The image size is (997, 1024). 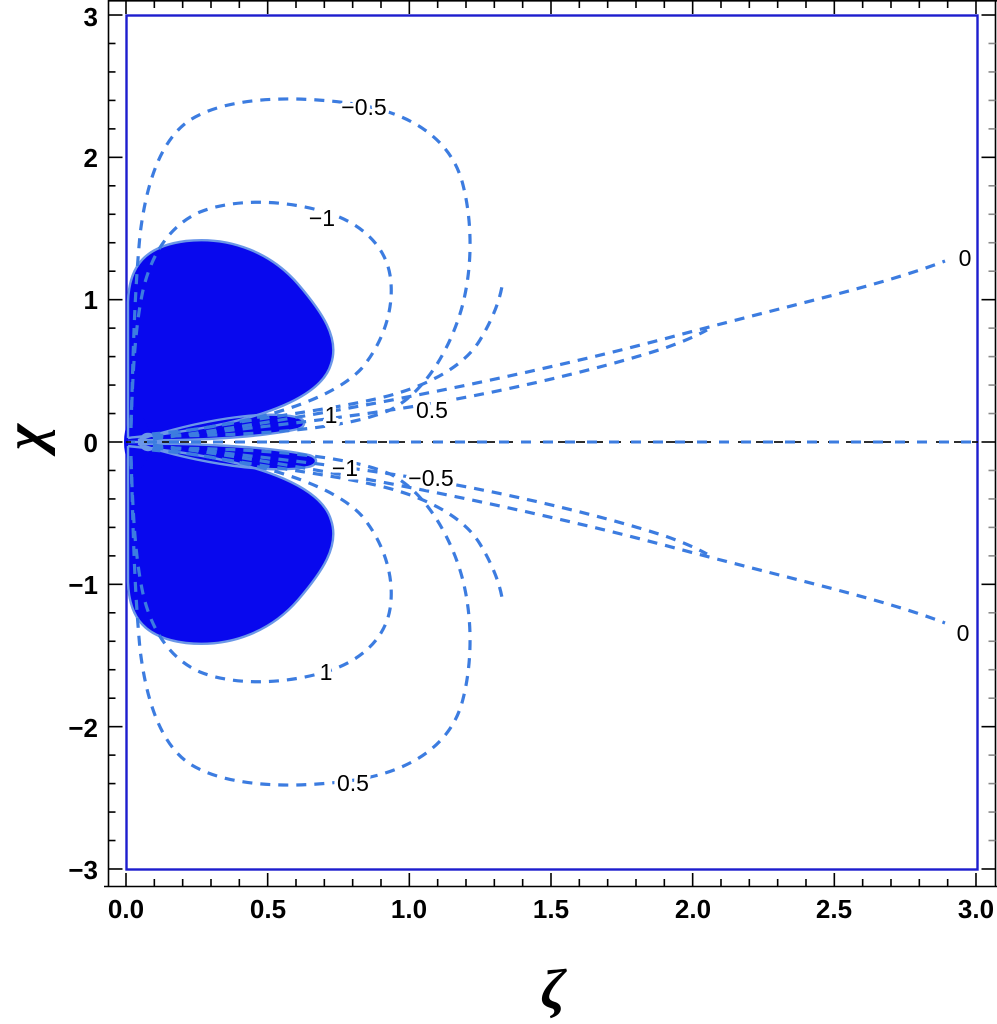 What do you see at coordinates (83, 870) in the screenshot?
I see `y-tick-m3: −3` at bounding box center [83, 870].